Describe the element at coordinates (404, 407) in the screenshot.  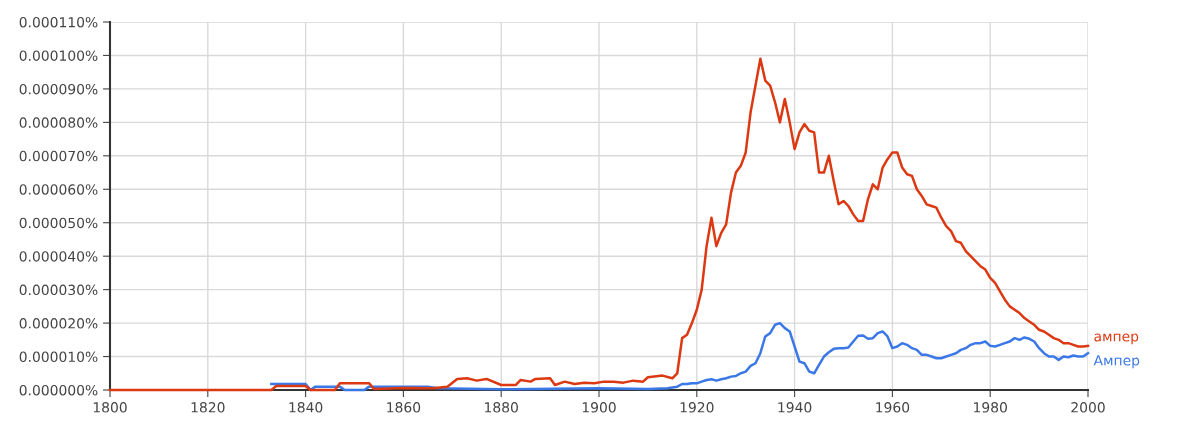
I see `x-tick-label: 1860` at that location.